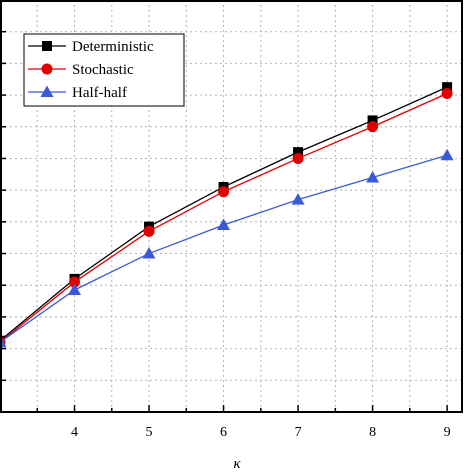 The height and width of the screenshot is (474, 474). I want to click on x-tick-label: 9, so click(447, 432).